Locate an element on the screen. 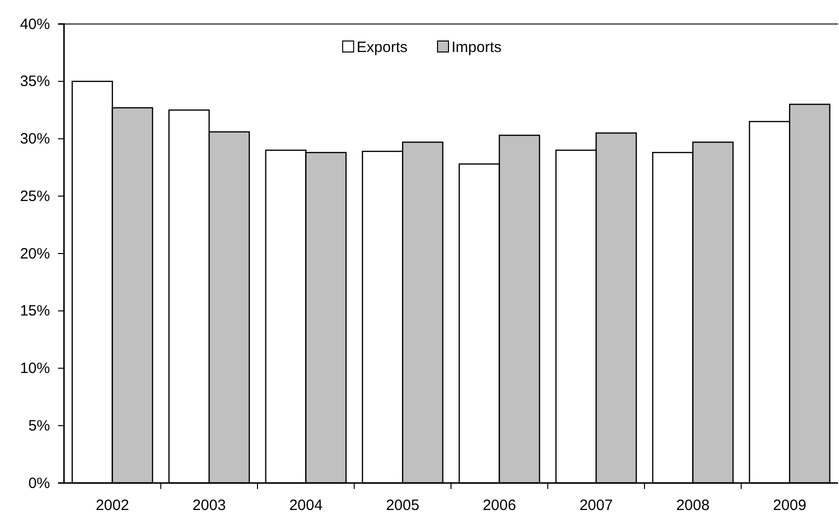 The height and width of the screenshot is (525, 839). y-tick-label: 0% is located at coordinates (39, 483).